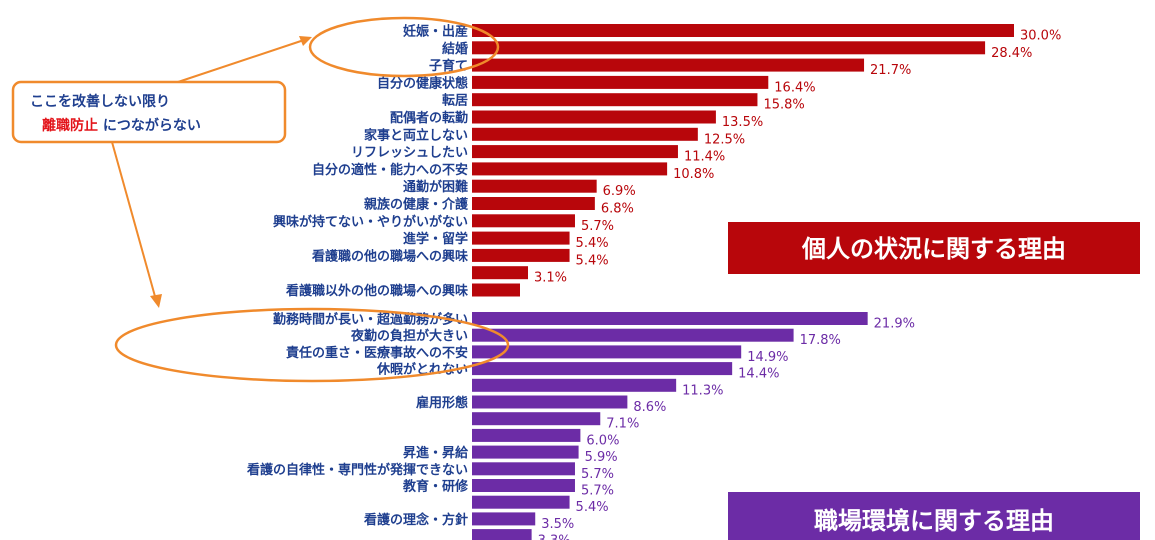  Describe the element at coordinates (422, 370) in the screenshot. I see `category-label-workplace-3: 休暇がとれない` at that location.